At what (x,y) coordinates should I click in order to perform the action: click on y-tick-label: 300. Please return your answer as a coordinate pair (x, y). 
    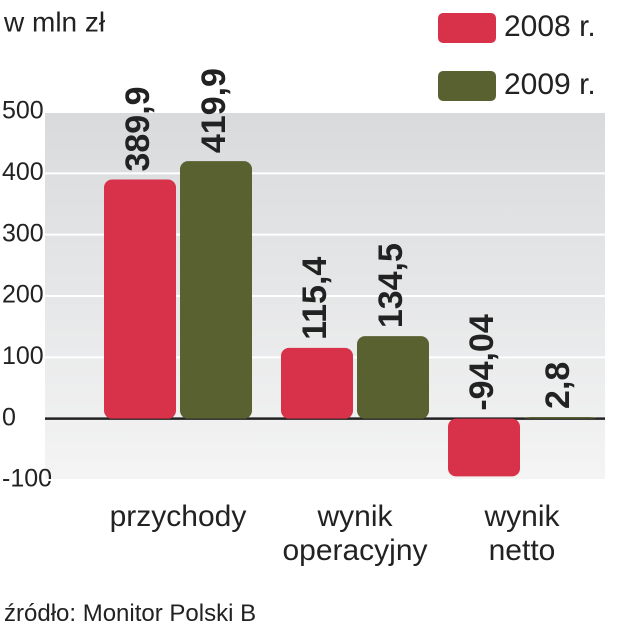
    Looking at the image, I should click on (23, 233).